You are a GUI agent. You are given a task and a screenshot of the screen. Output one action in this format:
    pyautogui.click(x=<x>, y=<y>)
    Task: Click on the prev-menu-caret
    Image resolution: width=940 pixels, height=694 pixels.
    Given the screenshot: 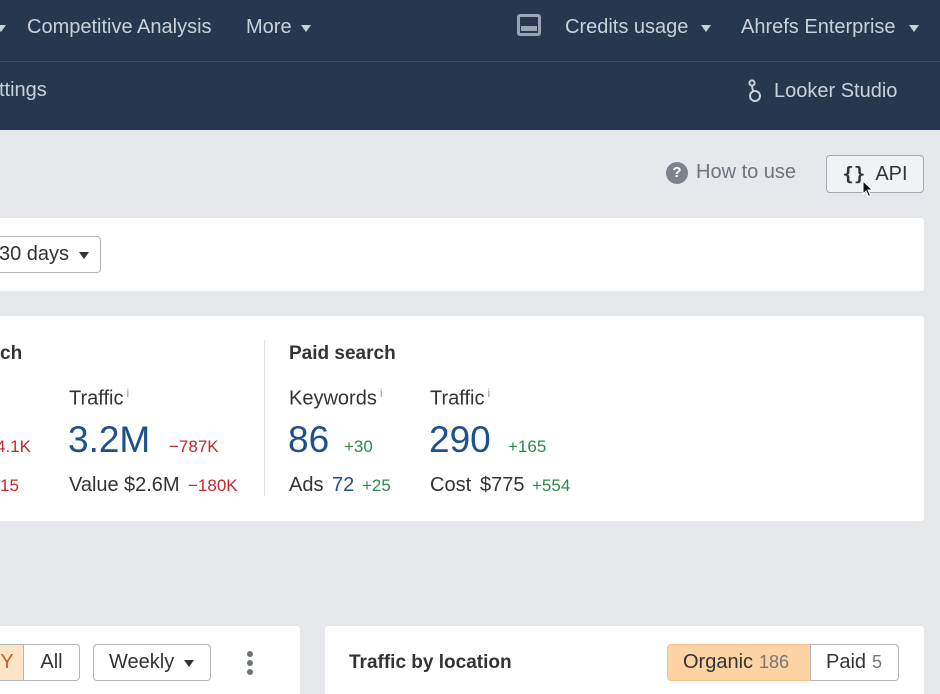 What is the action you would take?
    pyautogui.click(x=3, y=27)
    